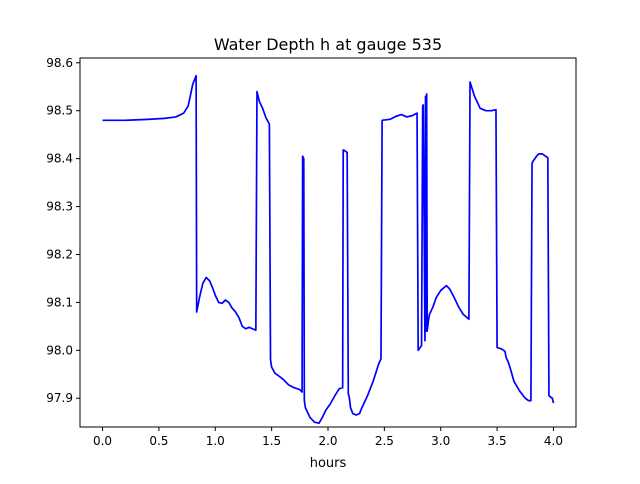 The width and height of the screenshot is (640, 484). Describe the element at coordinates (328, 463) in the screenshot. I see `x-axis-label: hours` at that location.